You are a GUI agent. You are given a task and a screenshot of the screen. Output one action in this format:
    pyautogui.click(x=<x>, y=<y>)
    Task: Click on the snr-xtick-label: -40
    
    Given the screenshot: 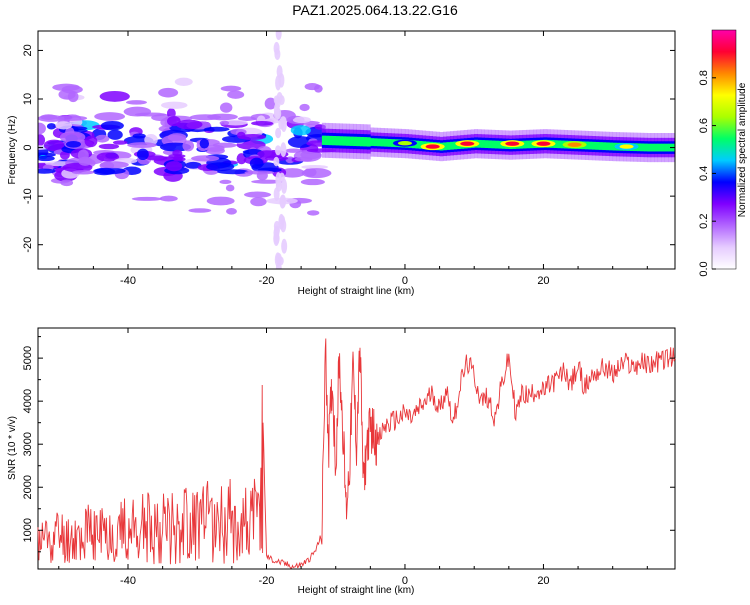 What is the action you would take?
    pyautogui.click(x=128, y=581)
    